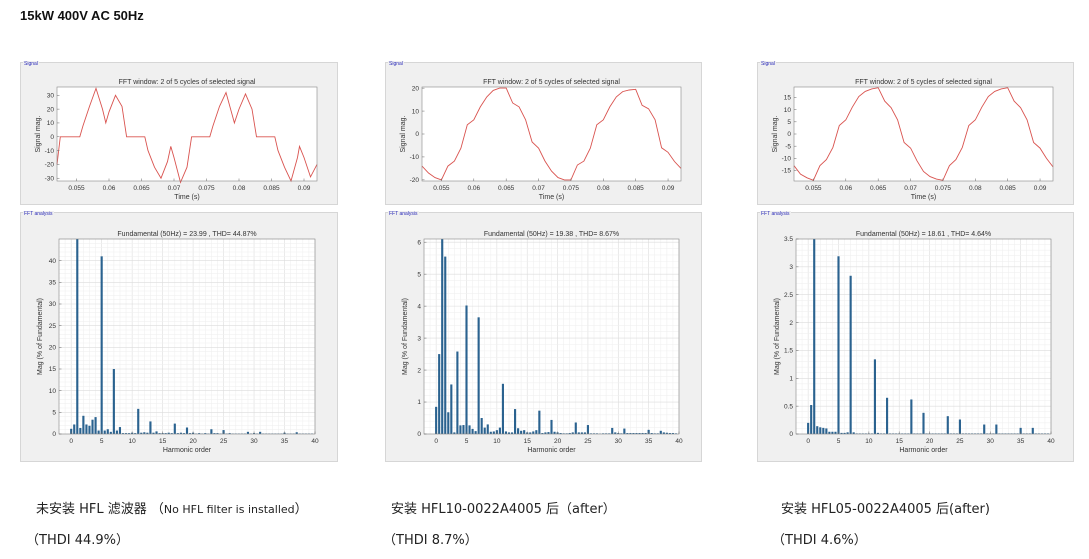 The width and height of the screenshot is (1089, 559). What do you see at coordinates (229, 509) in the screenshot?
I see `caption-english: No HFL filter is installed` at bounding box center [229, 509].